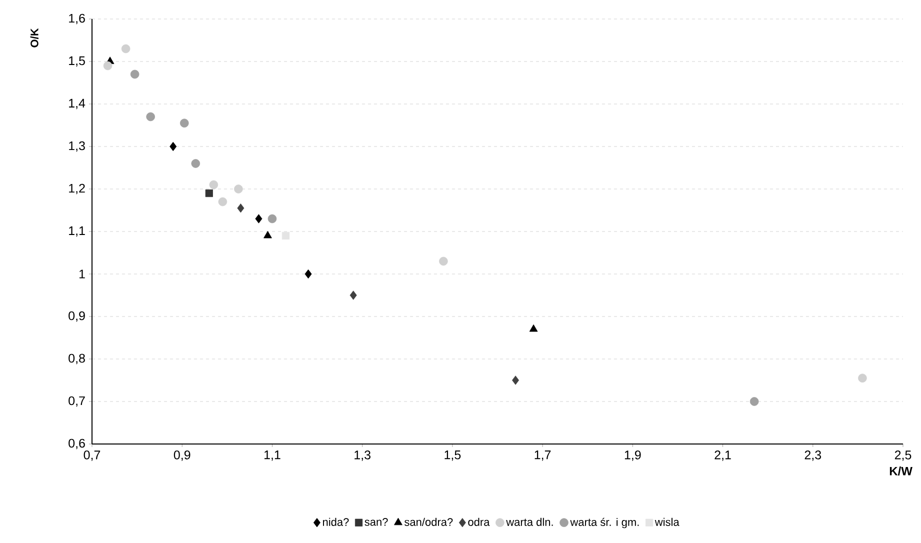  I want to click on x-tick-label: 1,9, so click(632, 455).